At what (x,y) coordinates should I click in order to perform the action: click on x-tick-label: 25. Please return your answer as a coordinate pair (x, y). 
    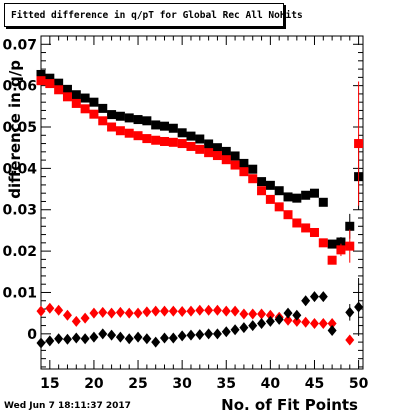
    Looking at the image, I should click on (137, 384).